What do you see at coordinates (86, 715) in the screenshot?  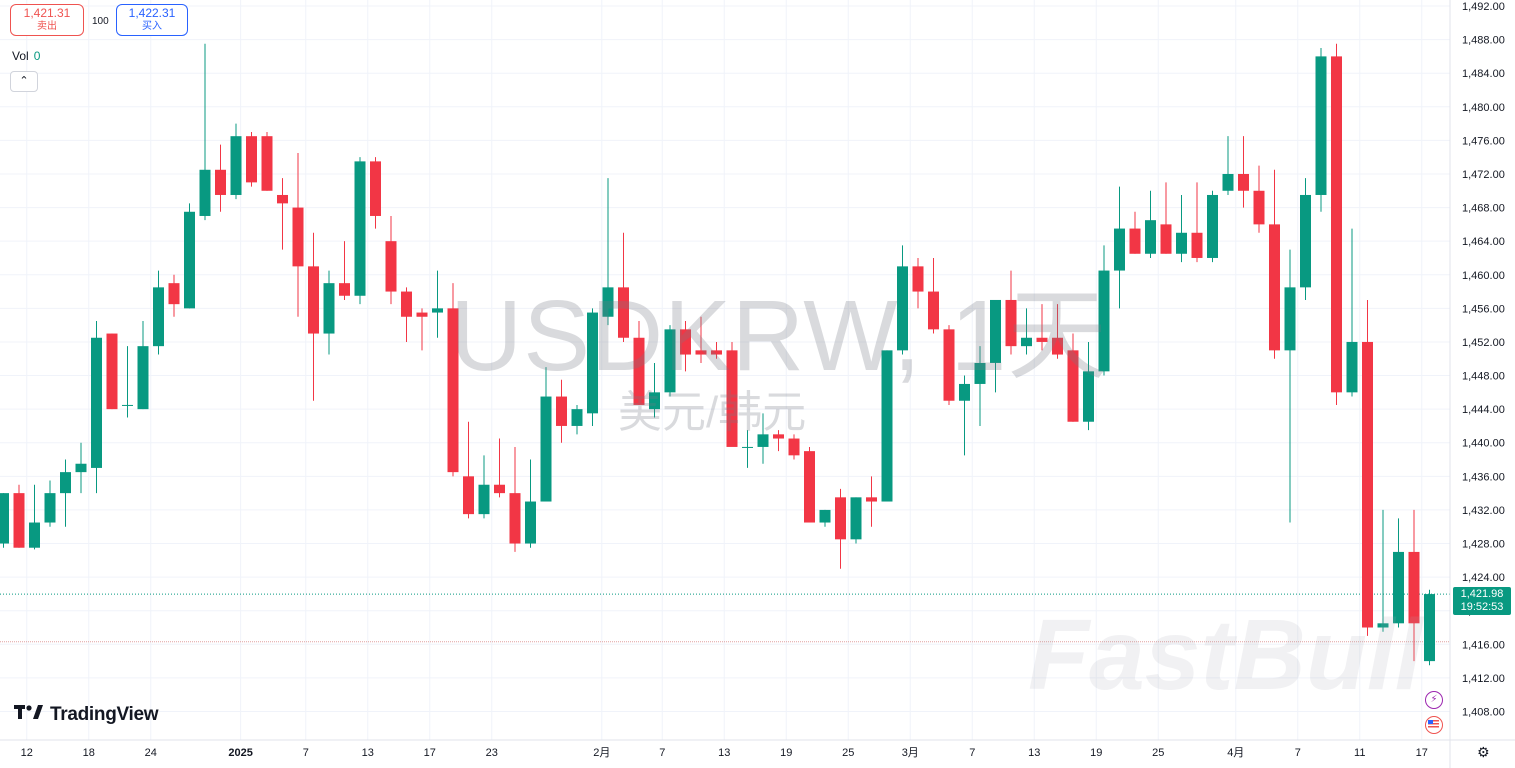 I see `tradingview-logo: TradingView` at bounding box center [86, 715].